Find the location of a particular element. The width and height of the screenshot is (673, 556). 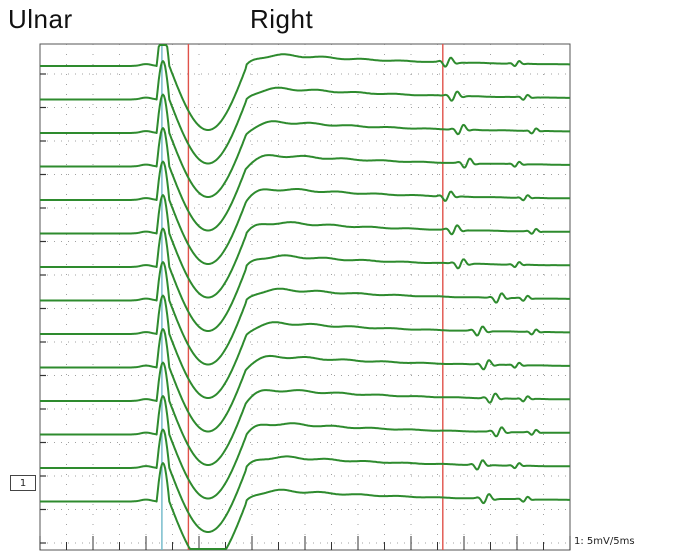

time-axis-ticks is located at coordinates (305, 543).